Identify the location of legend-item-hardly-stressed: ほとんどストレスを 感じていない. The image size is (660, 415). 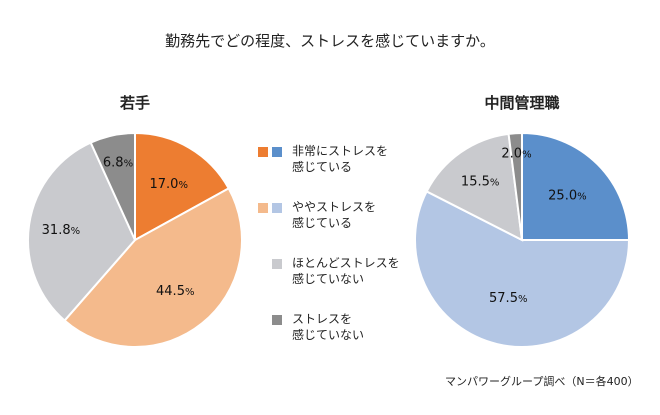
(329, 283).